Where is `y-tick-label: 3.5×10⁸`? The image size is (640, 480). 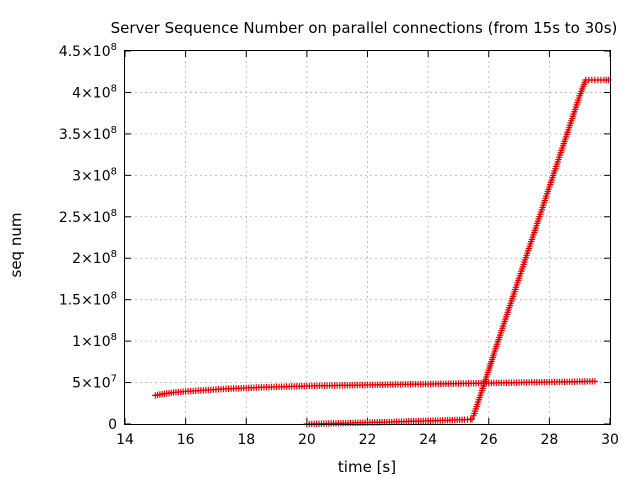 y-tick-label: 3.5×10⁸ is located at coordinates (88, 134).